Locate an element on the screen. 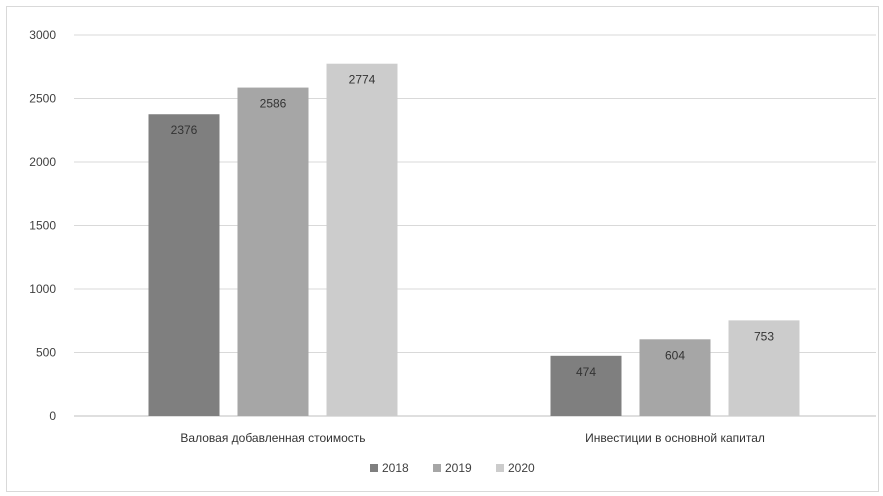  y-tick-label: 1500 is located at coordinates (42, 226).